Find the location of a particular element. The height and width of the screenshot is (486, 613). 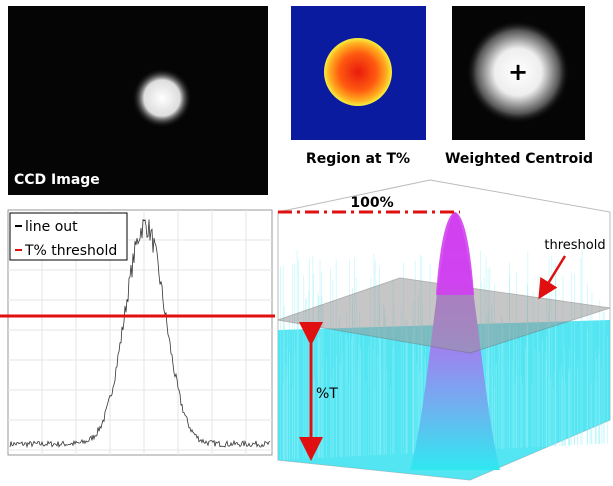

centroid-spot is located at coordinates (518, 72).